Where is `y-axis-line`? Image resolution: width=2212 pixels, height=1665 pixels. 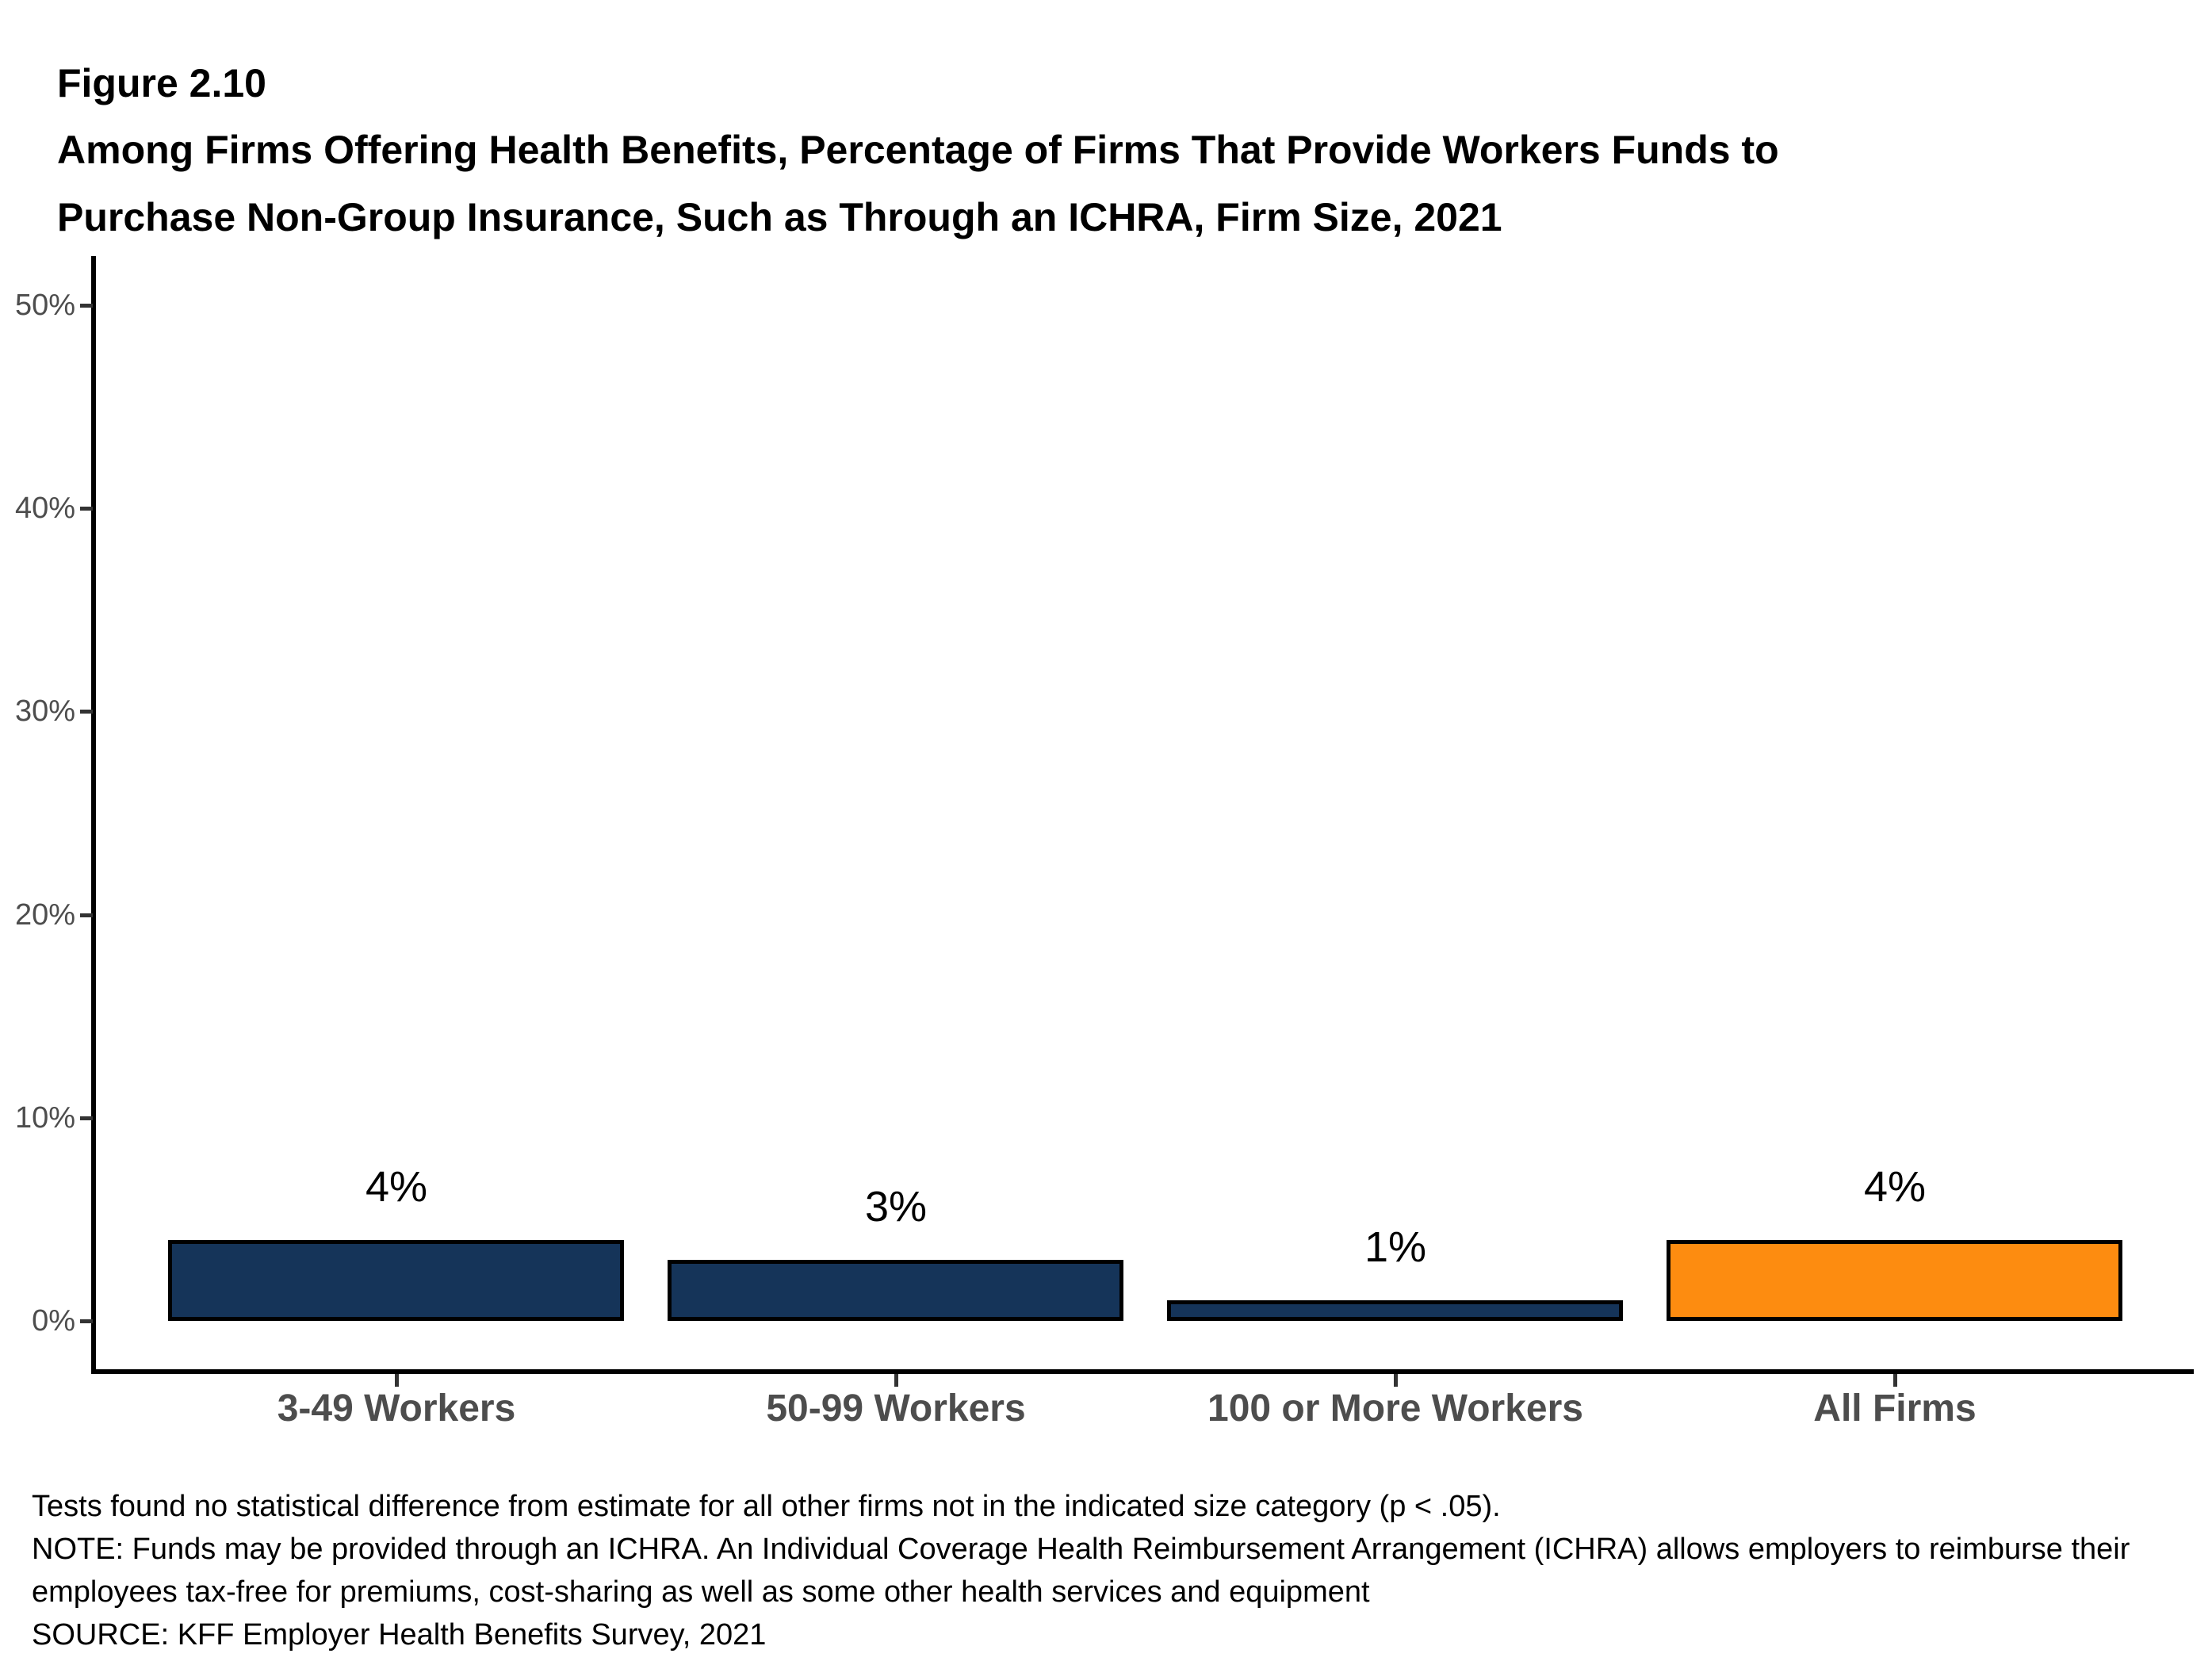
y-axis-line is located at coordinates (93, 815).